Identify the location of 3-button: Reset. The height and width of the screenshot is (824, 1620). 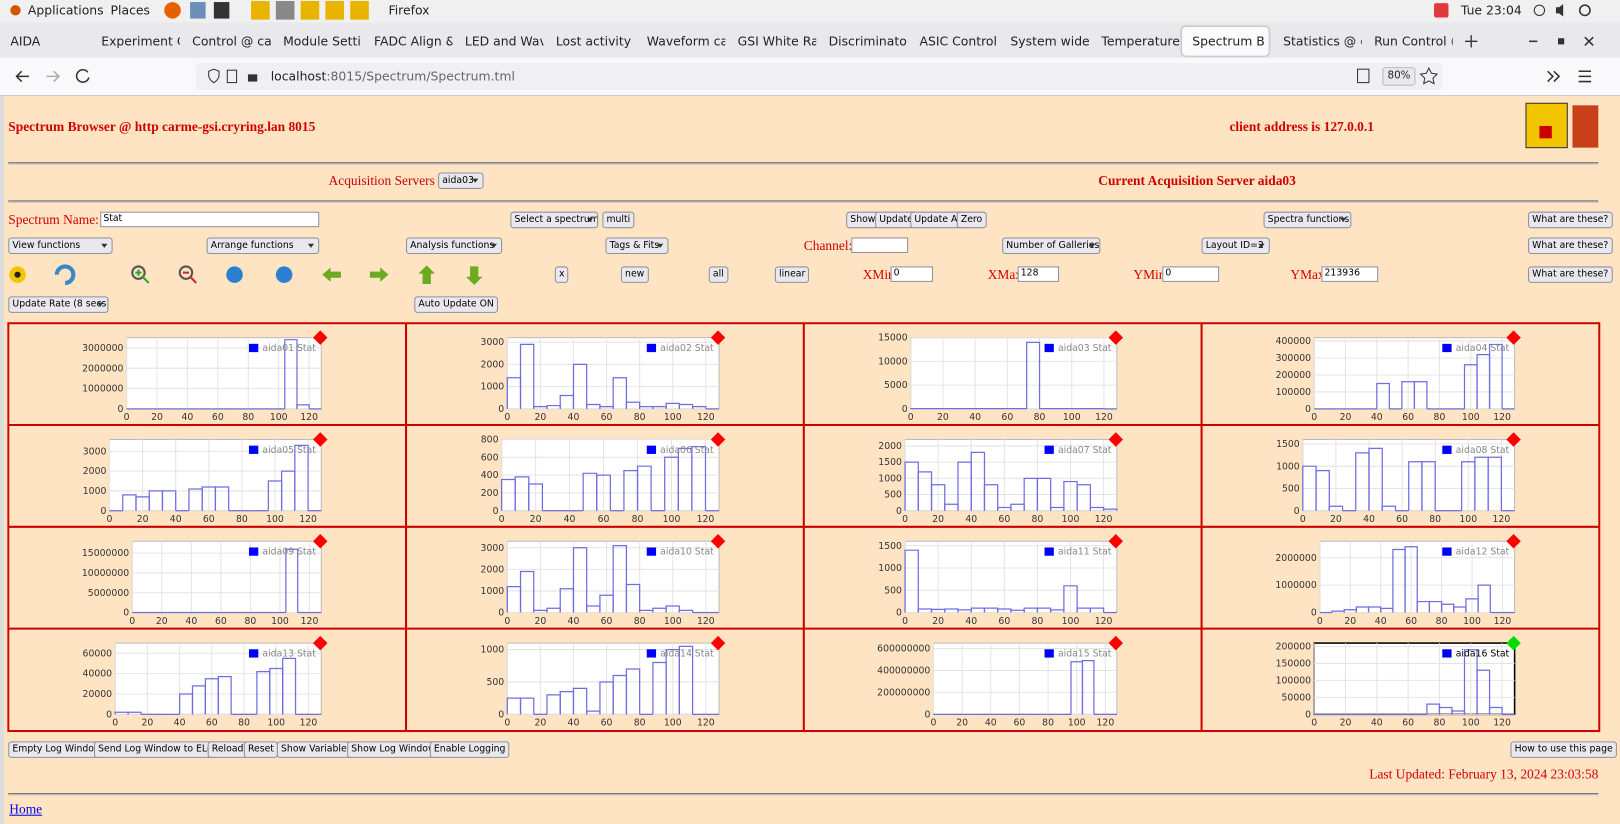
(261, 749).